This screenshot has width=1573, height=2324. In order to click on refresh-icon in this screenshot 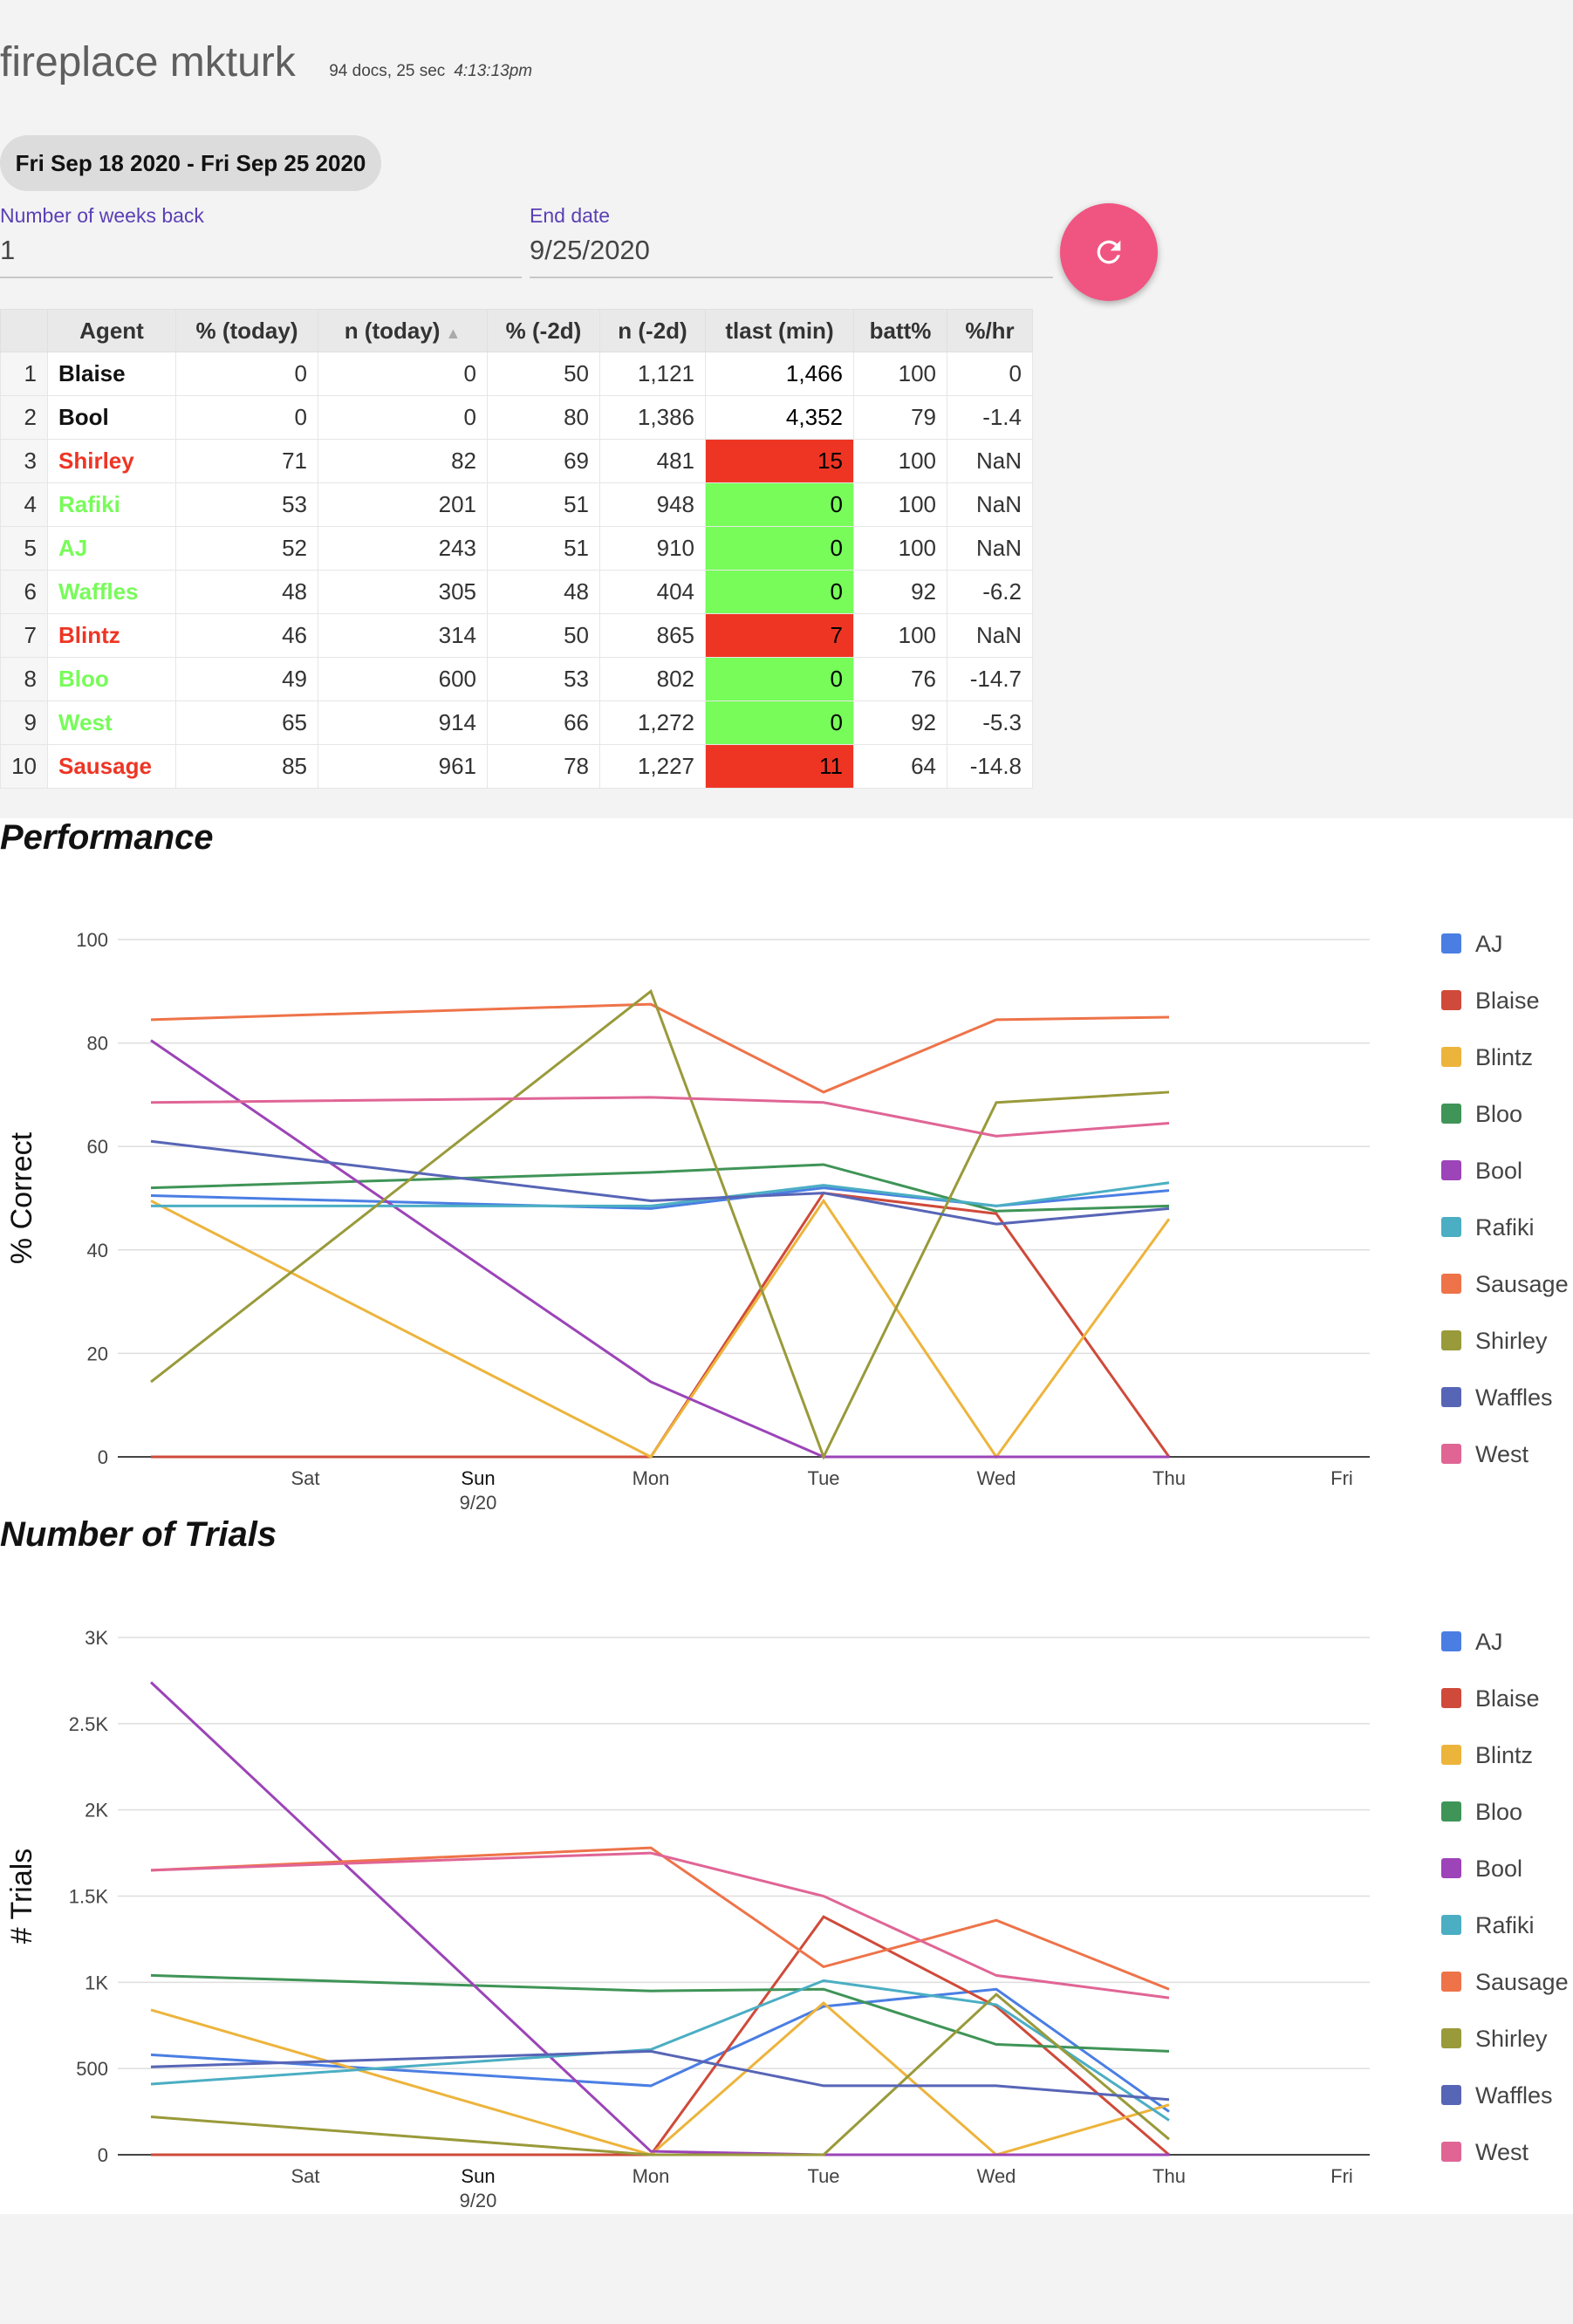, I will do `click(1109, 252)`.